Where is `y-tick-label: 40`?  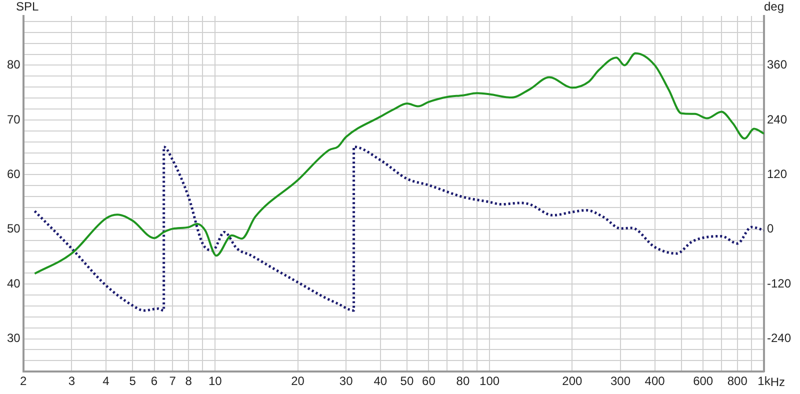
y-tick-label: 40 is located at coordinates (13, 283).